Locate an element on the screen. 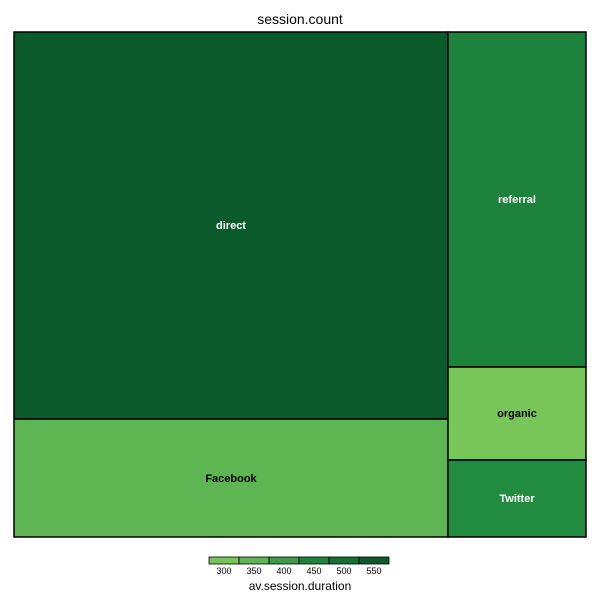  tile-label-organic: organic is located at coordinates (517, 414).